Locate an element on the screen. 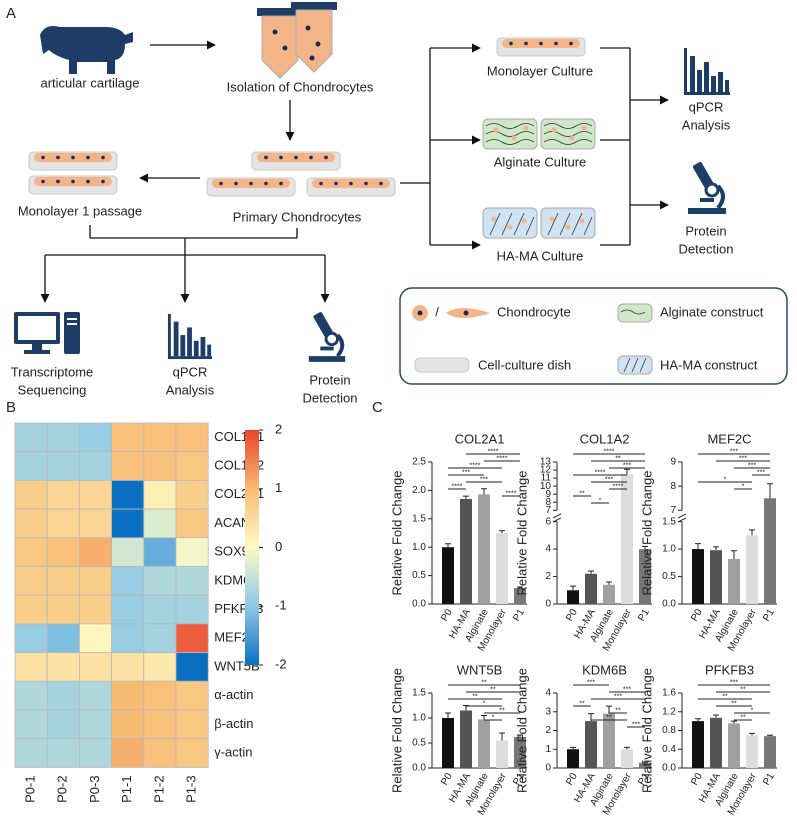  column-label: P1-2 is located at coordinates (158, 788).